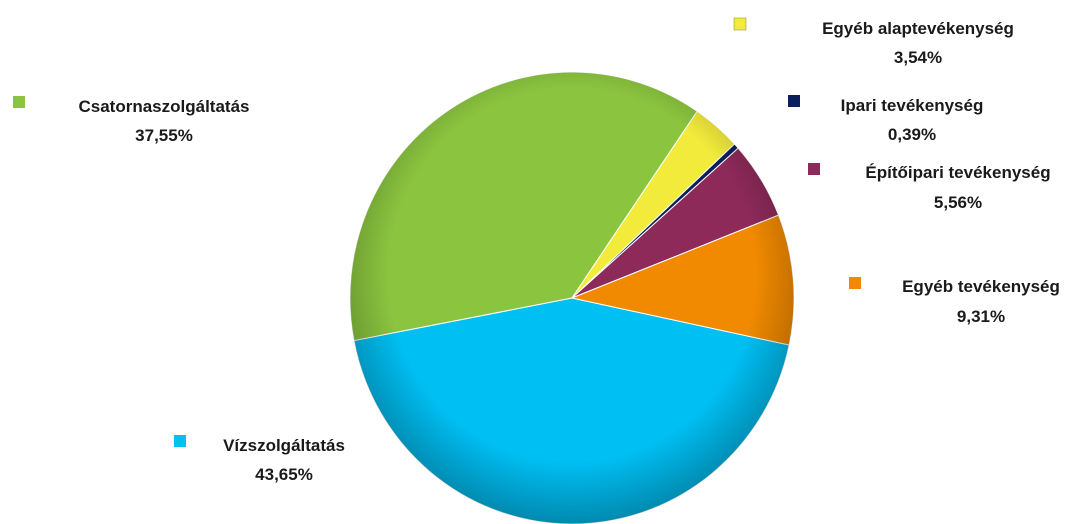 The width and height of the screenshot is (1091, 524). I want to click on slice-percent: 43,65%, so click(284, 474).